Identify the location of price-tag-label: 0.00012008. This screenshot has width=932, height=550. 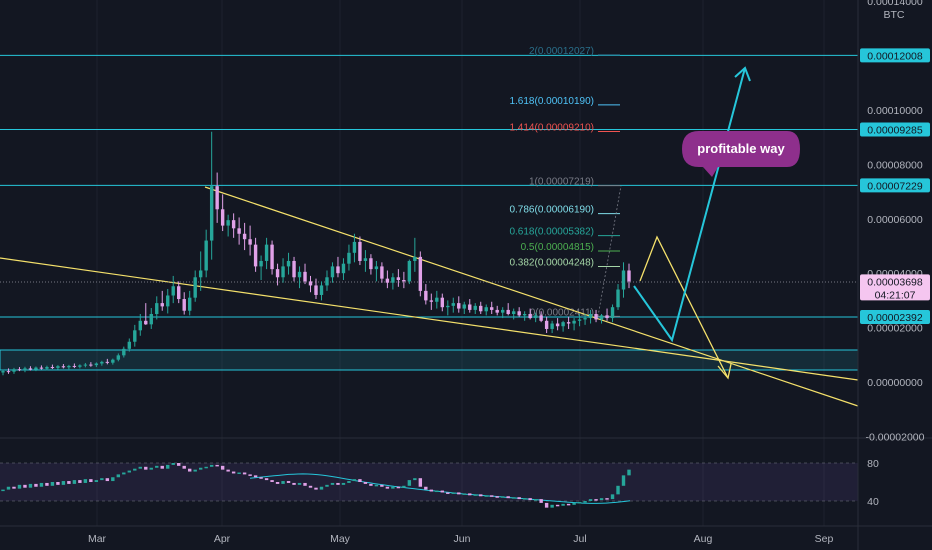
(895, 56).